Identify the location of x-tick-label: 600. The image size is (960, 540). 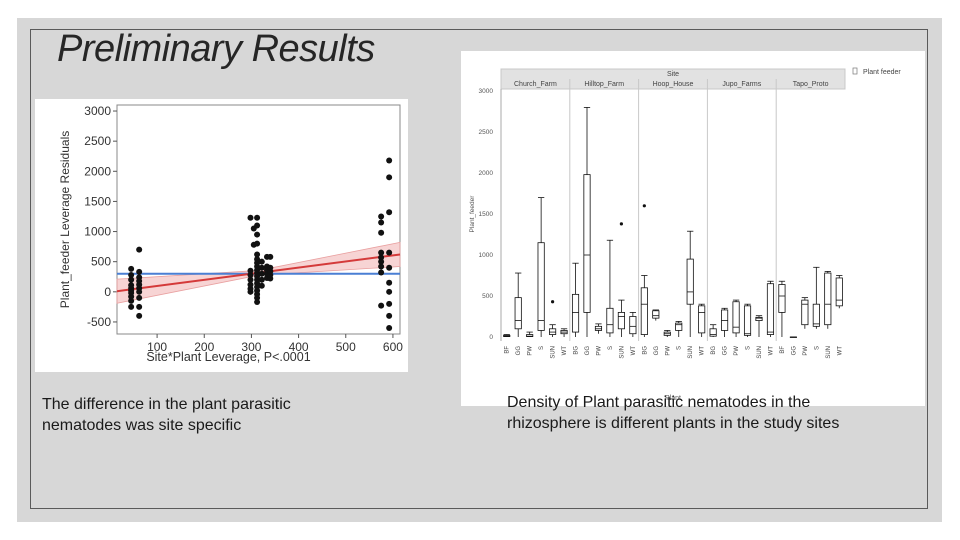
(393, 347).